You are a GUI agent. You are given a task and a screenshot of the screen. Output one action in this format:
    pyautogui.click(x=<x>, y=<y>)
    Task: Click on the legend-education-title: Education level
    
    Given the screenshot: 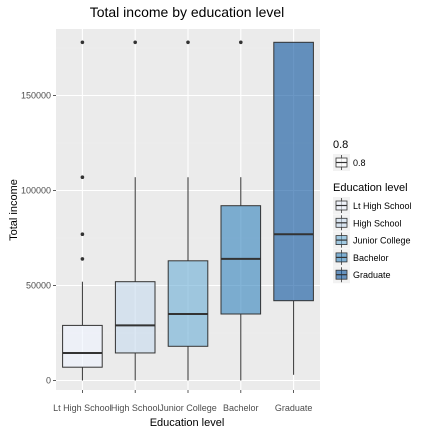 What is the action you would take?
    pyautogui.click(x=370, y=188)
    